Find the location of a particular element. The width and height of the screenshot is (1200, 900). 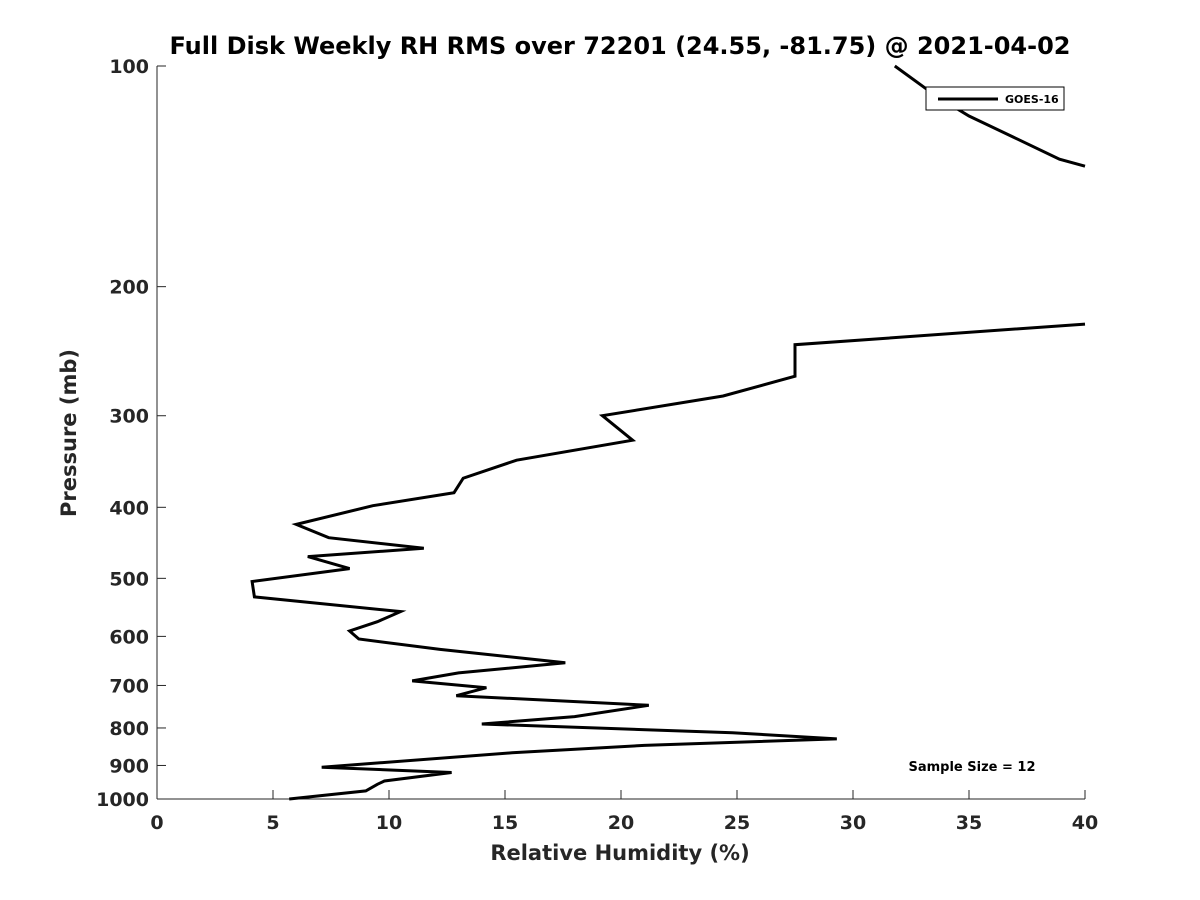

x-tick-label: 15 is located at coordinates (505, 823).